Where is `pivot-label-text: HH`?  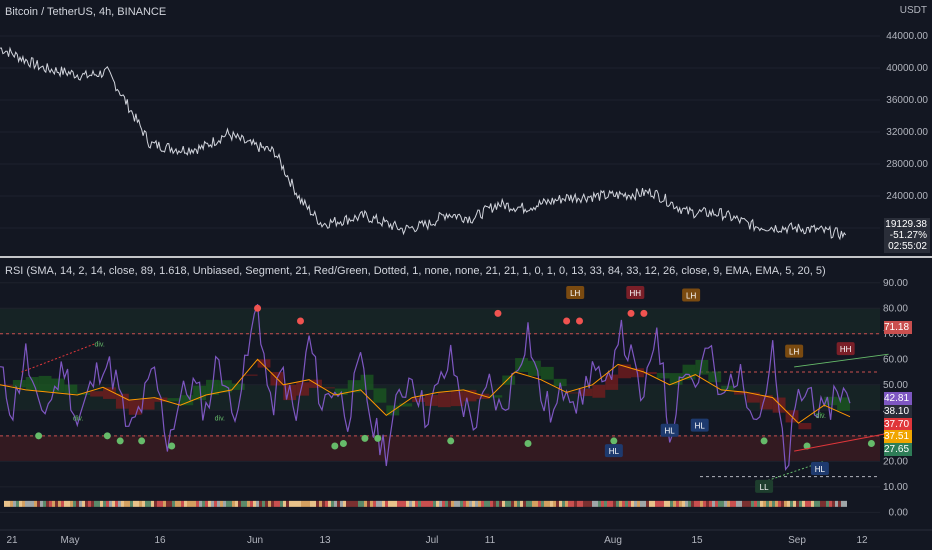
pivot-label-text: HH is located at coordinates (846, 349).